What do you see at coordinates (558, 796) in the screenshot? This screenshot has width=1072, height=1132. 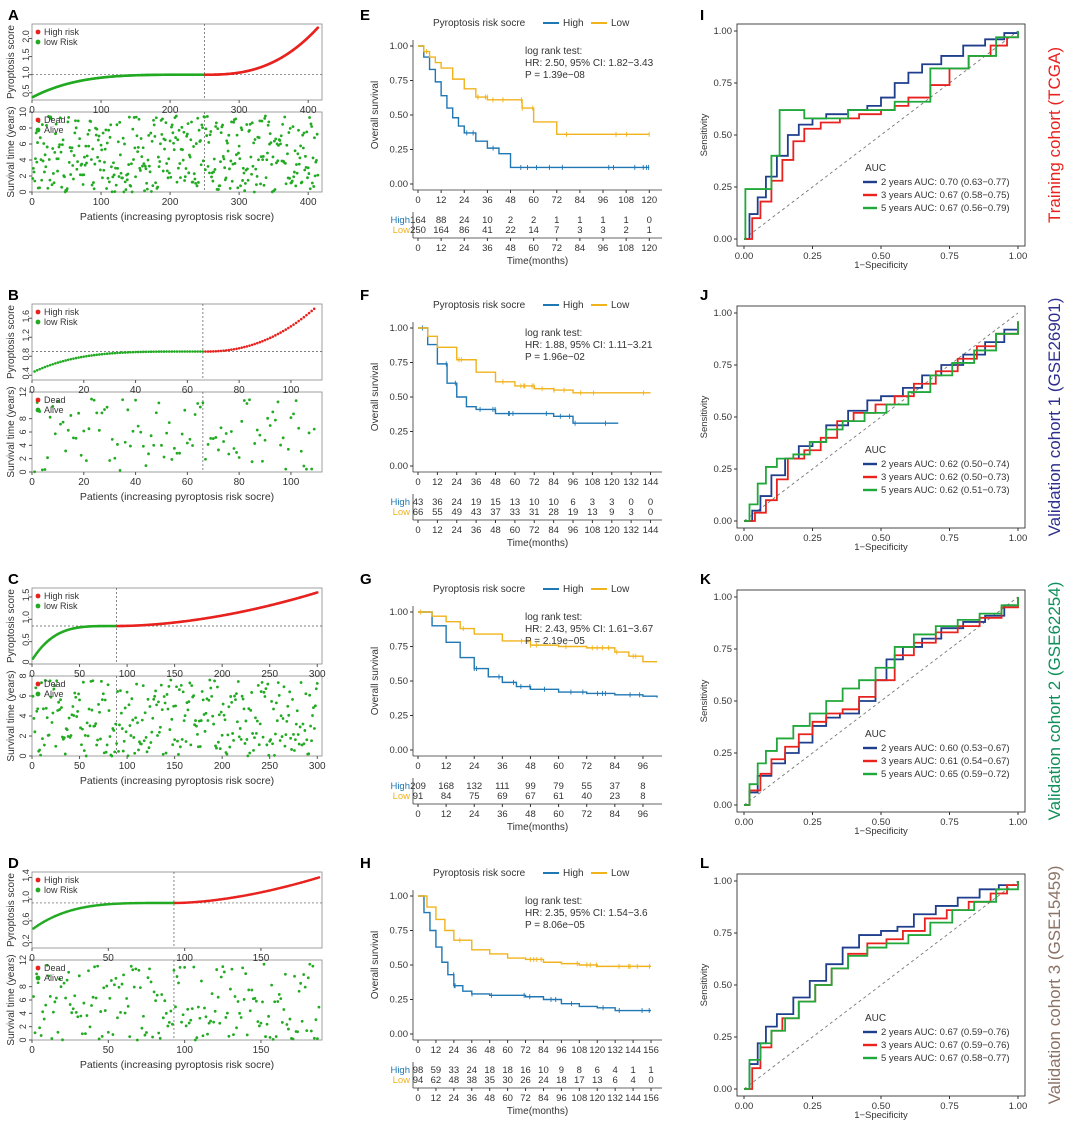 I see `risk-table-cell: 61` at bounding box center [558, 796].